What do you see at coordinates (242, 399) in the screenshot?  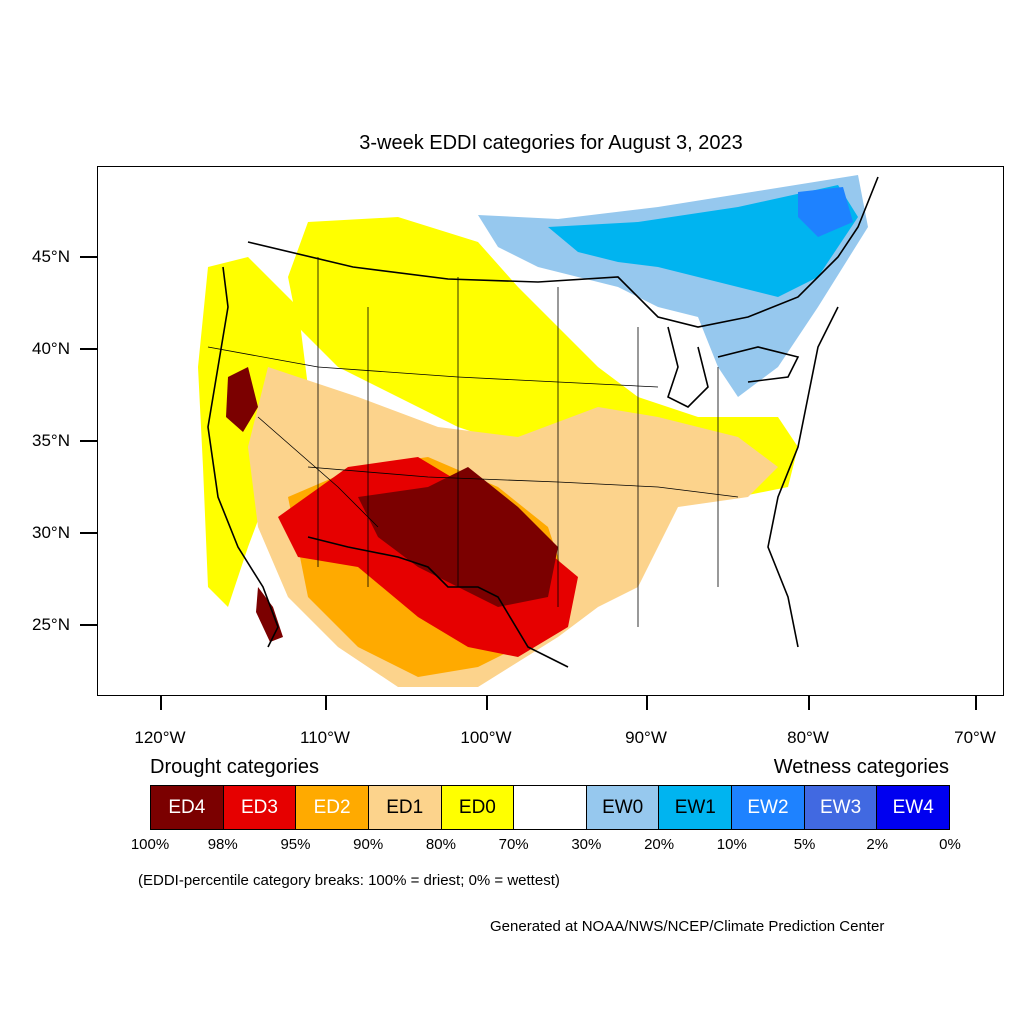 I see `ed4-region-california` at bounding box center [242, 399].